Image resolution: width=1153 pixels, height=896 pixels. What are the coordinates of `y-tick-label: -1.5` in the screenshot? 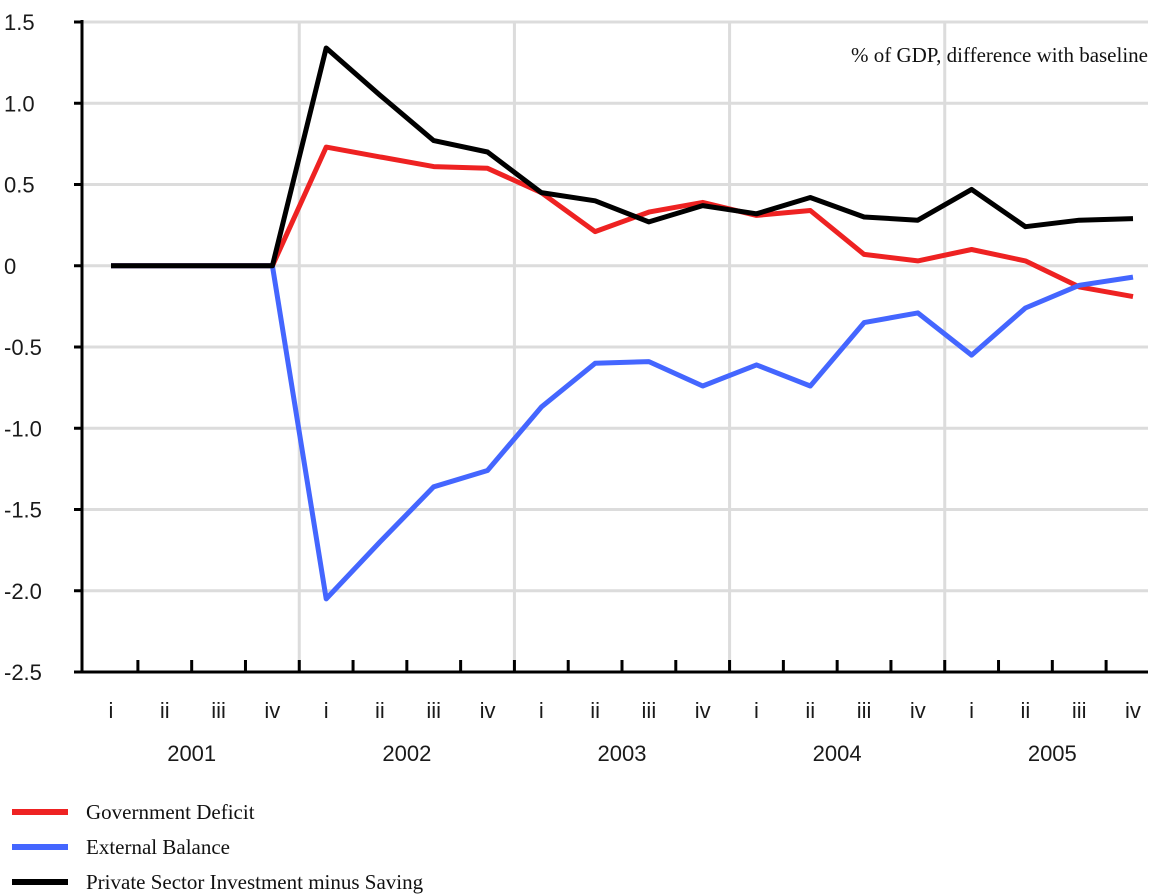 It's located at (23, 510).